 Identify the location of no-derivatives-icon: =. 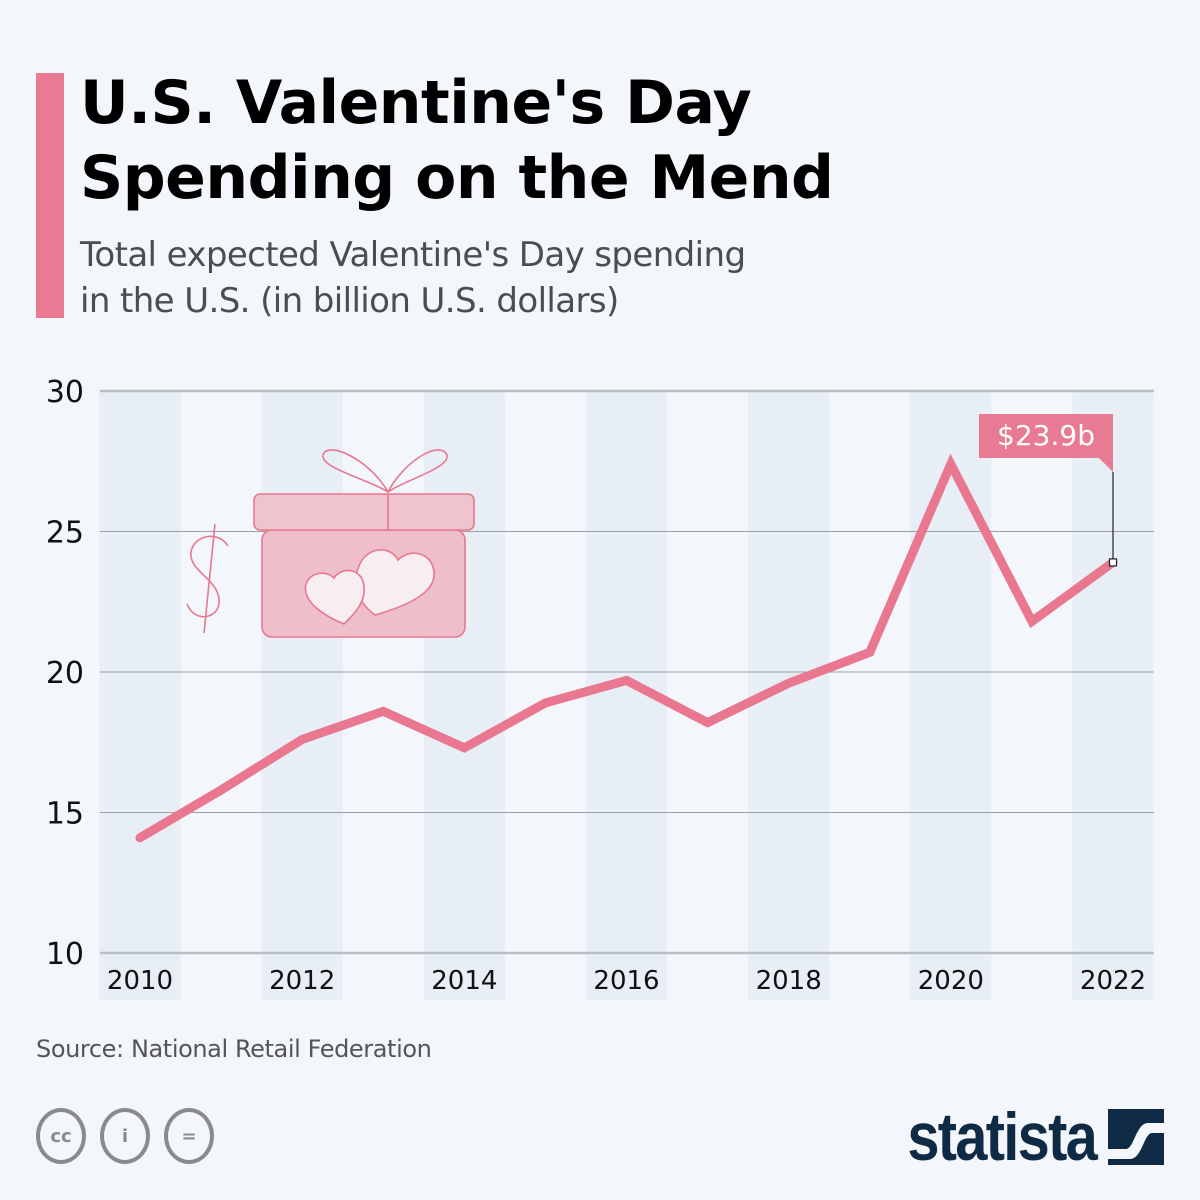
(189, 1136).